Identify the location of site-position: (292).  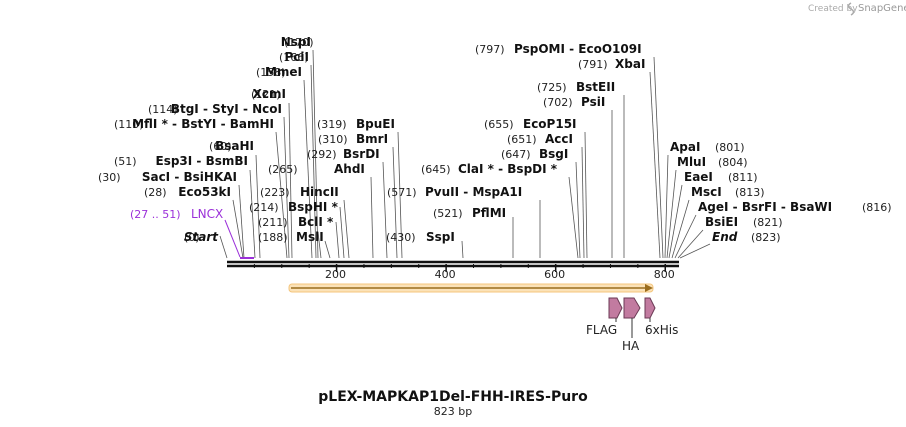
(322, 154).